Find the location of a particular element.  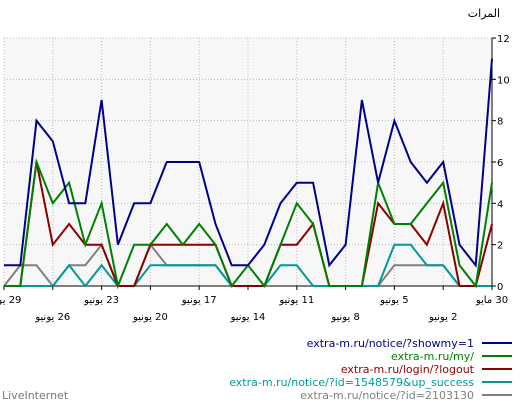

legend-label: extra-m.ru/login/?logout is located at coordinates (408, 369).